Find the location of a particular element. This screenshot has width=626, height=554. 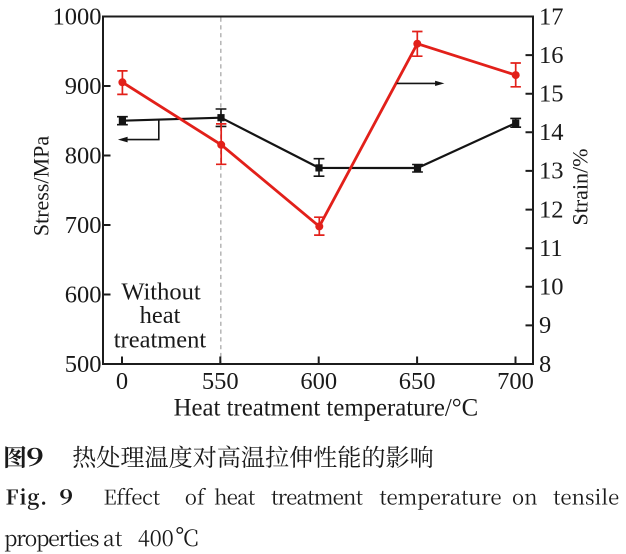

svg-text: 650 is located at coordinates (417, 381).